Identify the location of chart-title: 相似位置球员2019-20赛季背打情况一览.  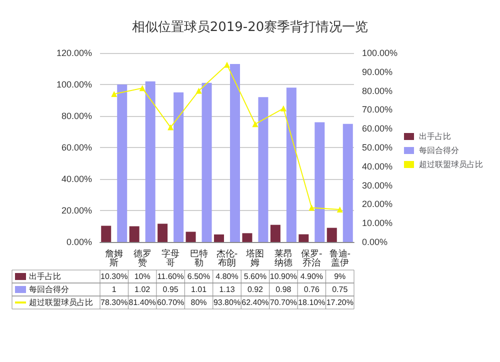
(250, 27).